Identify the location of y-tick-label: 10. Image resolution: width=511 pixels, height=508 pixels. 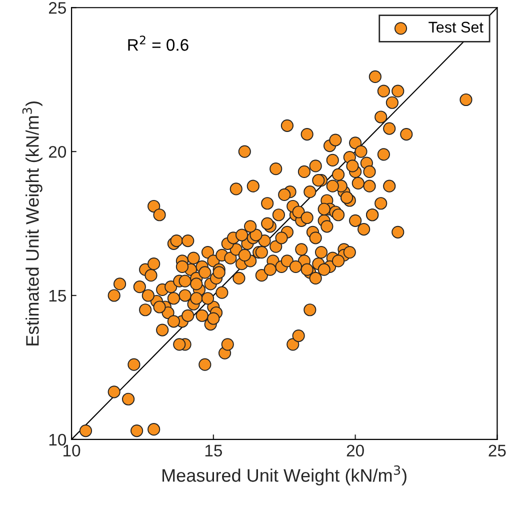
(57, 440).